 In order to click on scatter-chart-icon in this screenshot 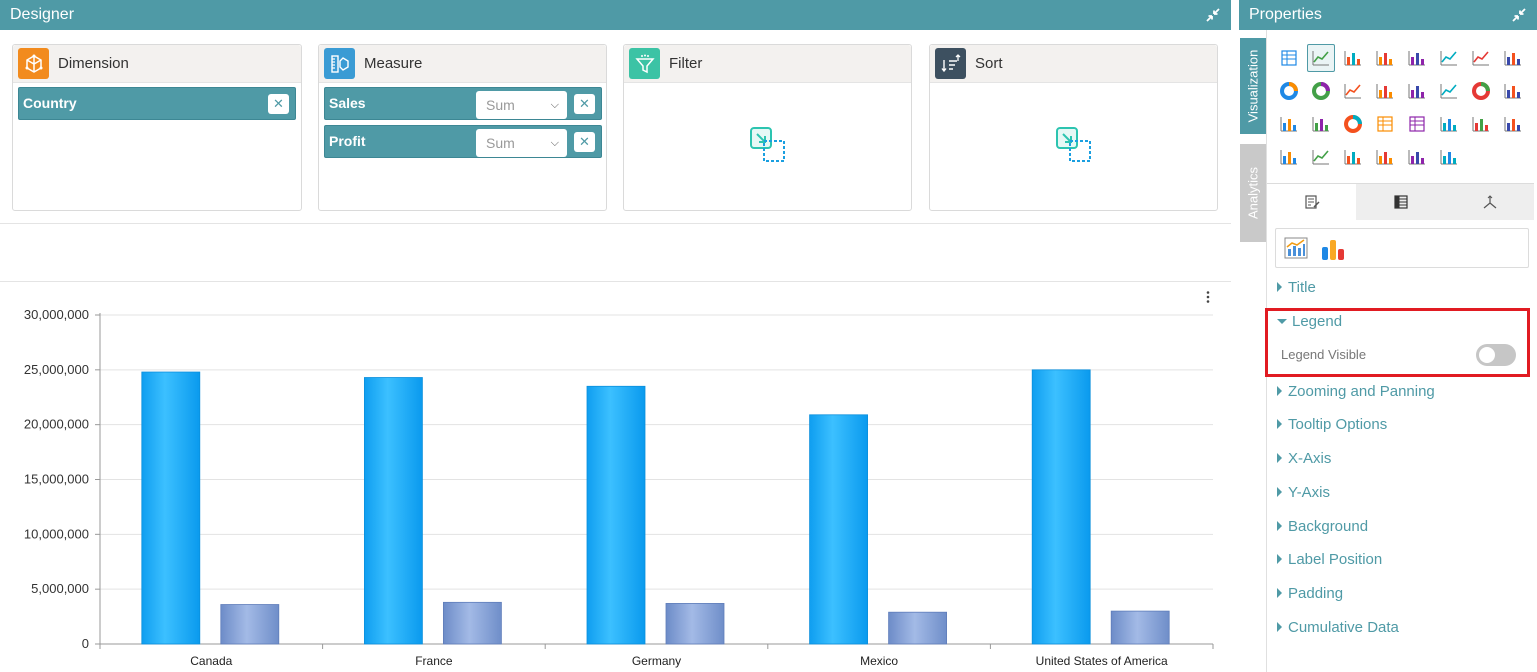, I will do `click(1289, 124)`.